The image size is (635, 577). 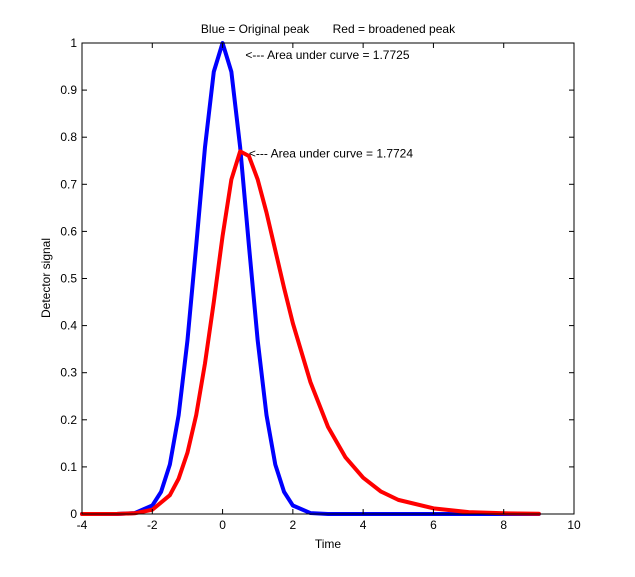 I want to click on x-tick-label: 4, so click(x=363, y=525).